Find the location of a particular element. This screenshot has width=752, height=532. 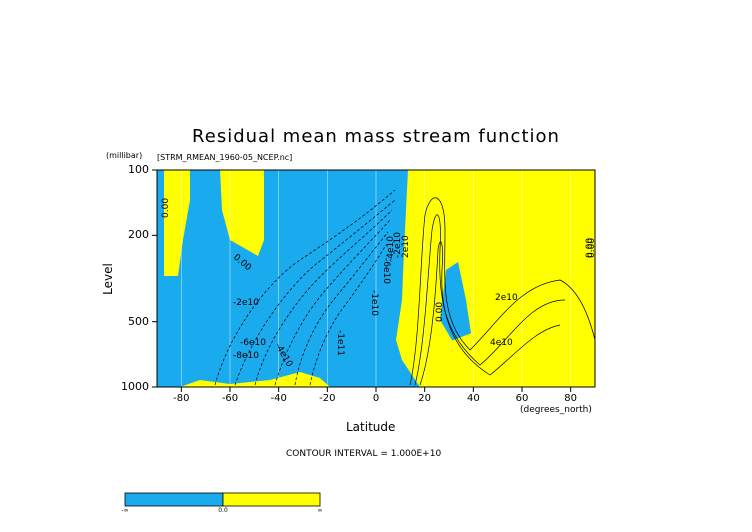

y-axis-unit: (millibar) is located at coordinates (124, 155).